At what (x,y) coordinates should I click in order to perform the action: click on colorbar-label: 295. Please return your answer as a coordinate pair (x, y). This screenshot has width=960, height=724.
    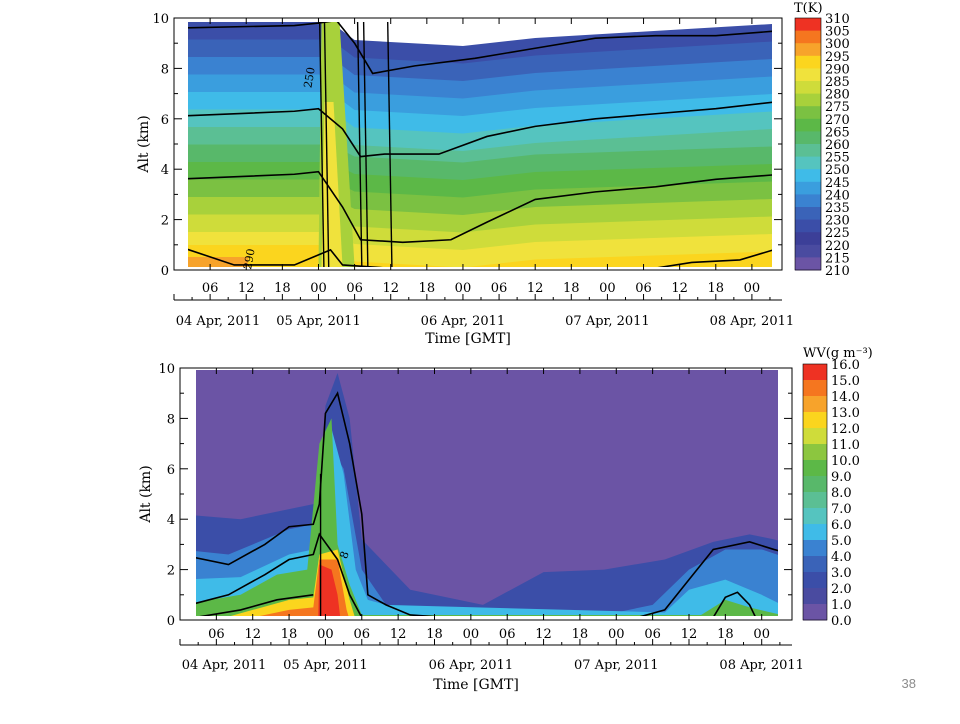
    Looking at the image, I should click on (837, 57).